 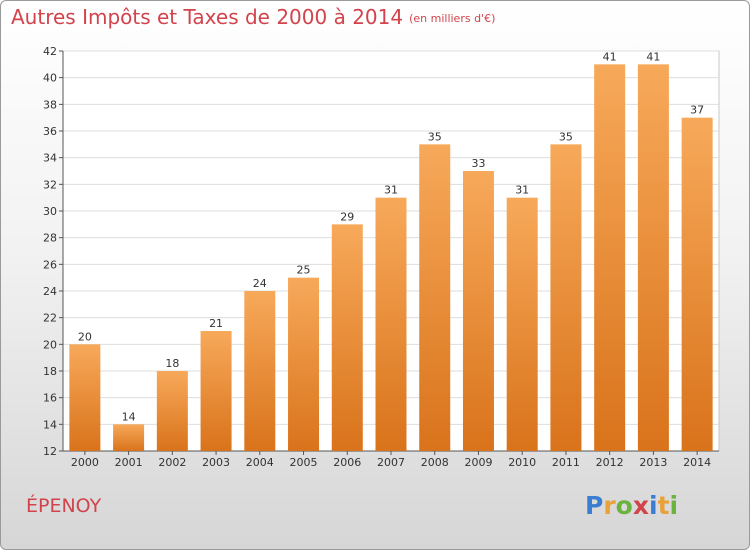 What do you see at coordinates (50, 184) in the screenshot?
I see `y-tick-label: 32` at bounding box center [50, 184].